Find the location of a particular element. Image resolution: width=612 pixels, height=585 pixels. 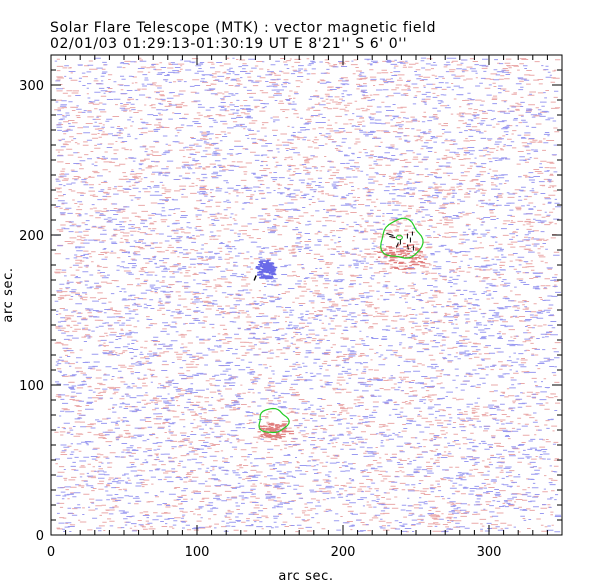

x-tick-label: 100 is located at coordinates (197, 552).